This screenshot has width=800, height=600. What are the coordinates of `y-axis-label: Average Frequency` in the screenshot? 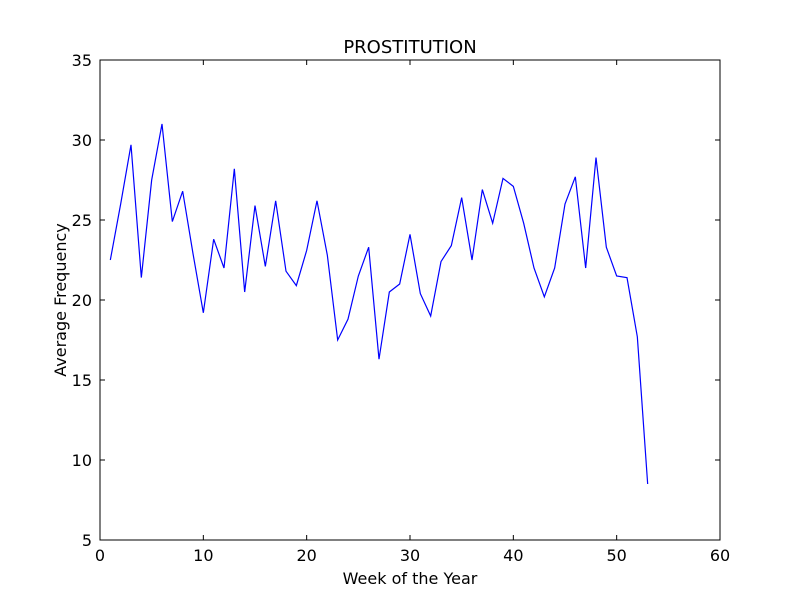 It's located at (60, 299).